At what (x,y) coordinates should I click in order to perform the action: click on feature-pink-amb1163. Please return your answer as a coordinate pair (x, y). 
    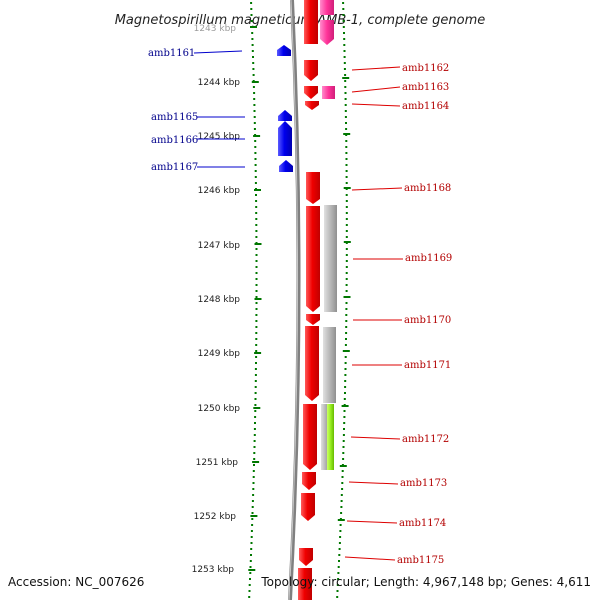
    Looking at the image, I should click on (328, 92).